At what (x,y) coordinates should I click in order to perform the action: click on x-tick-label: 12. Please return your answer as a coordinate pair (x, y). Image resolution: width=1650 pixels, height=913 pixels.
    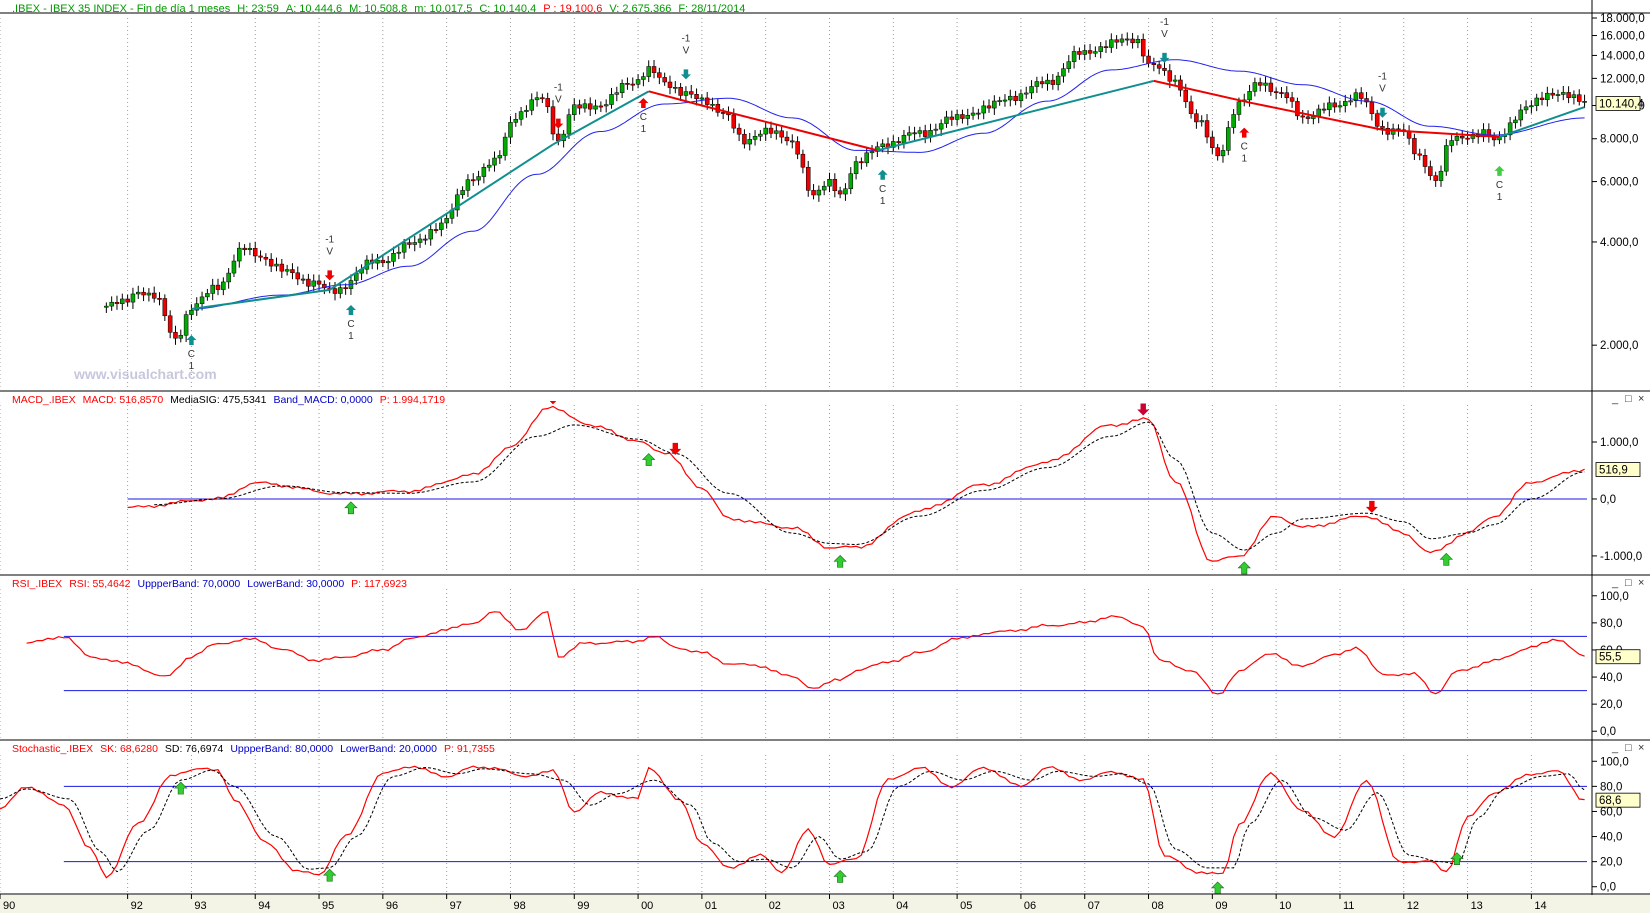
    Looking at the image, I should click on (1413, 906).